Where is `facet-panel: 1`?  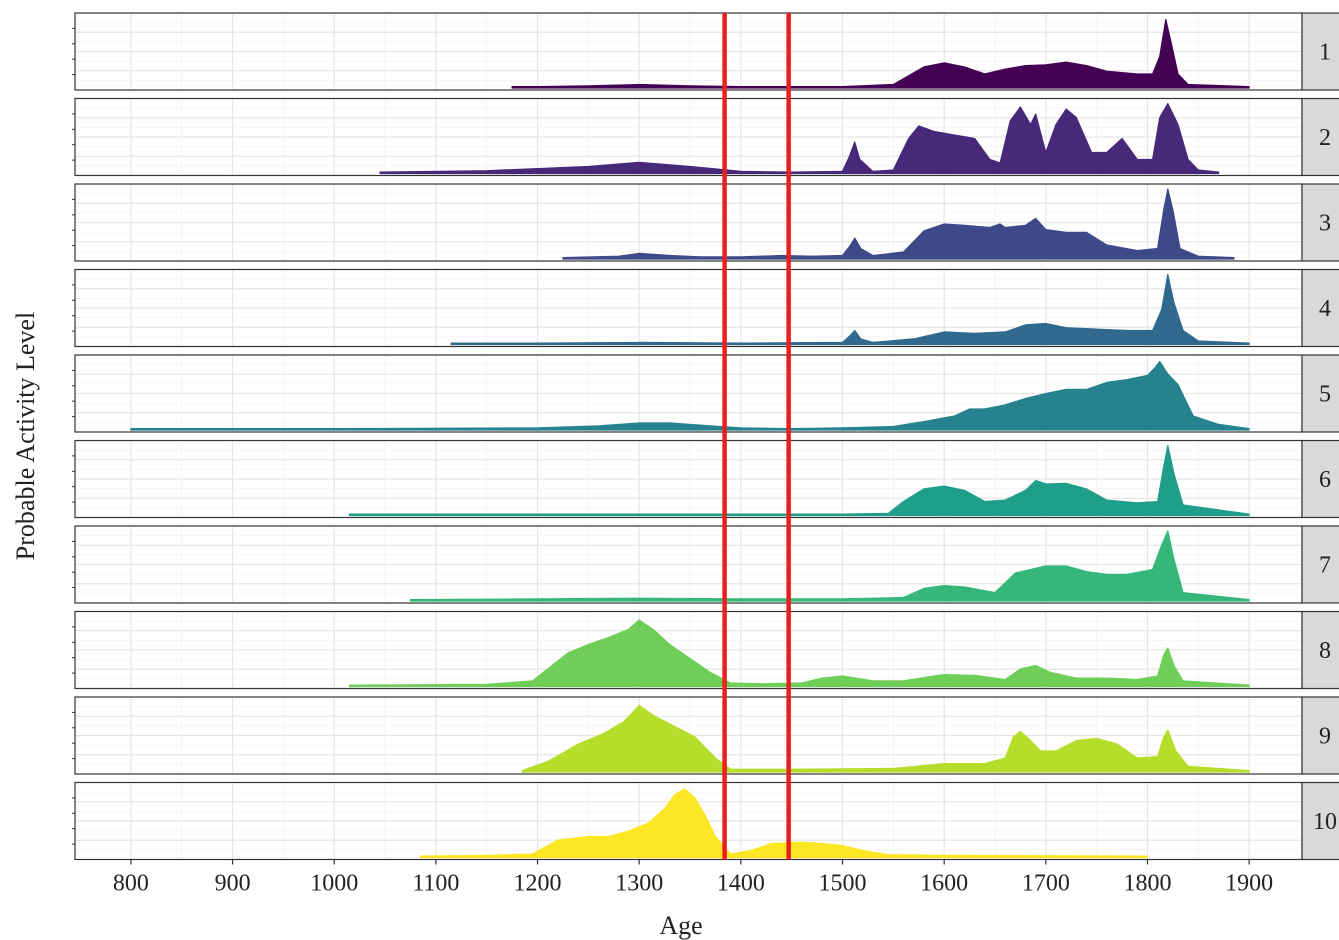
facet-panel: 1 is located at coordinates (705, 51).